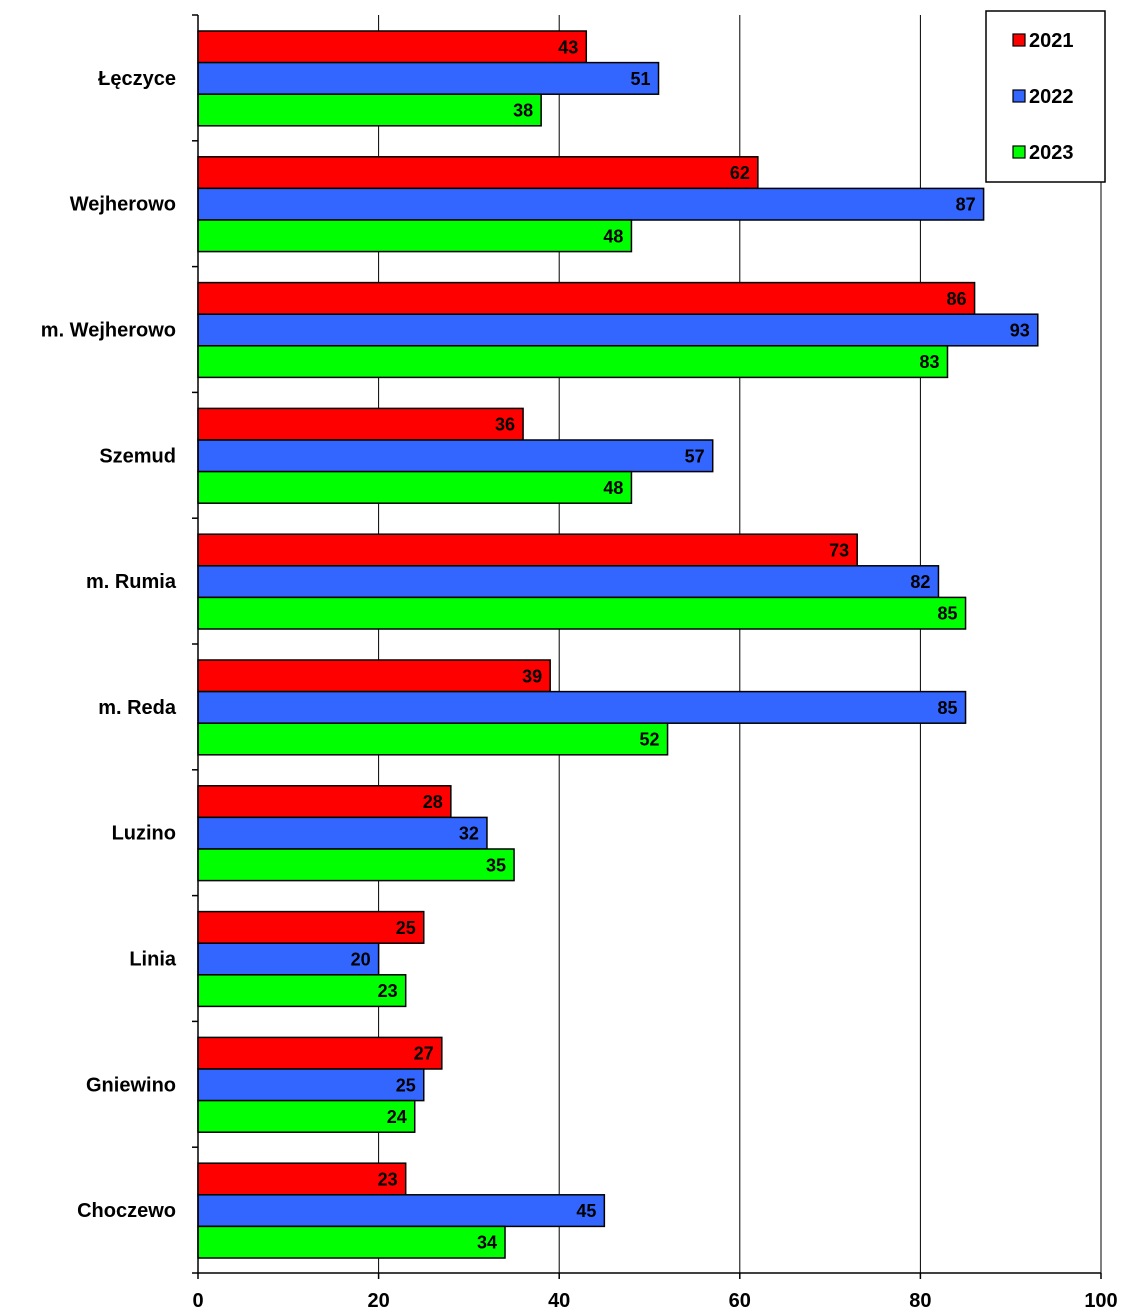  Describe the element at coordinates (839, 551) in the screenshot. I see `data-label-2021-4: 73` at that location.